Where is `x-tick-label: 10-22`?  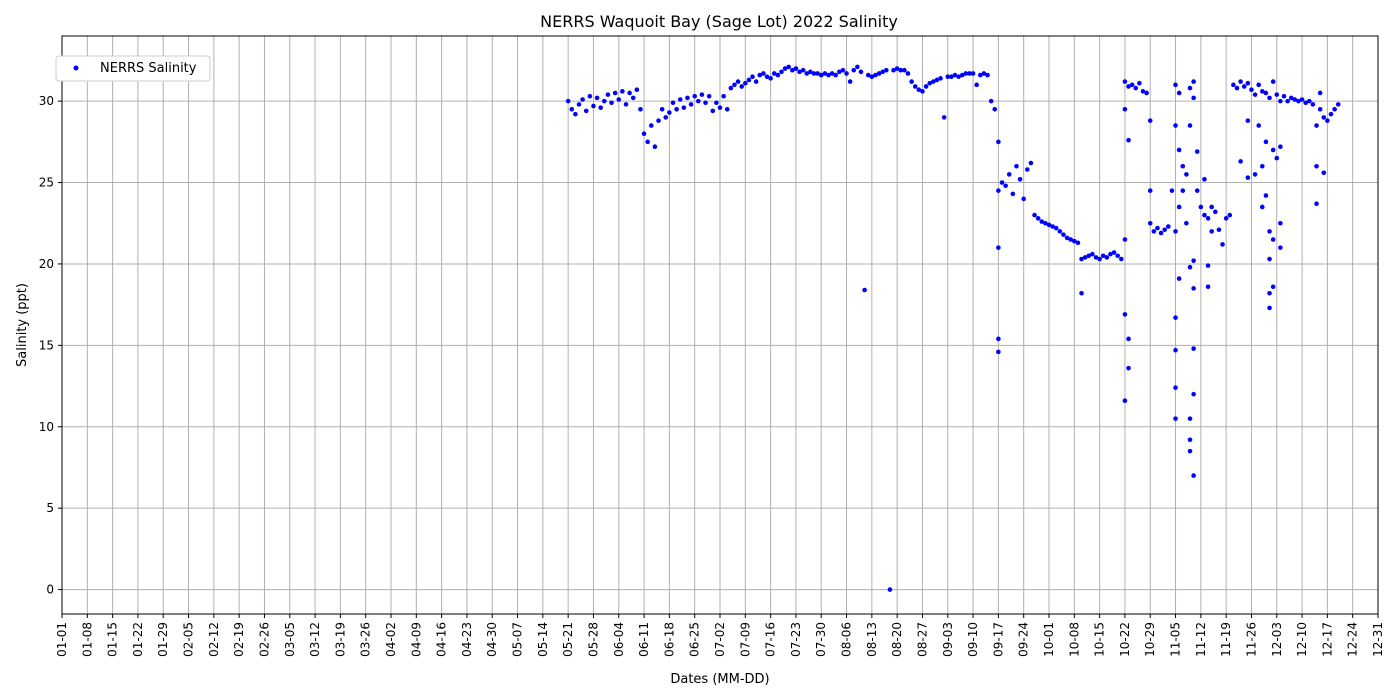 x-tick-label: 10-22 is located at coordinates (1125, 639).